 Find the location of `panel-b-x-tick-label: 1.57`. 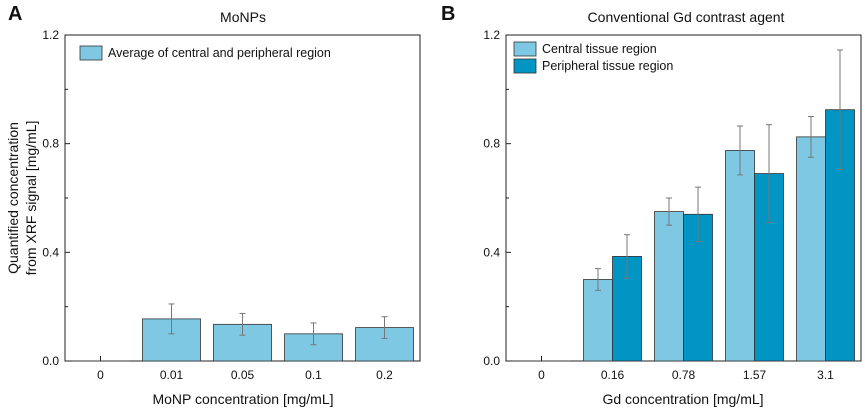

panel-b-x-tick-label: 1.57 is located at coordinates (755, 375).